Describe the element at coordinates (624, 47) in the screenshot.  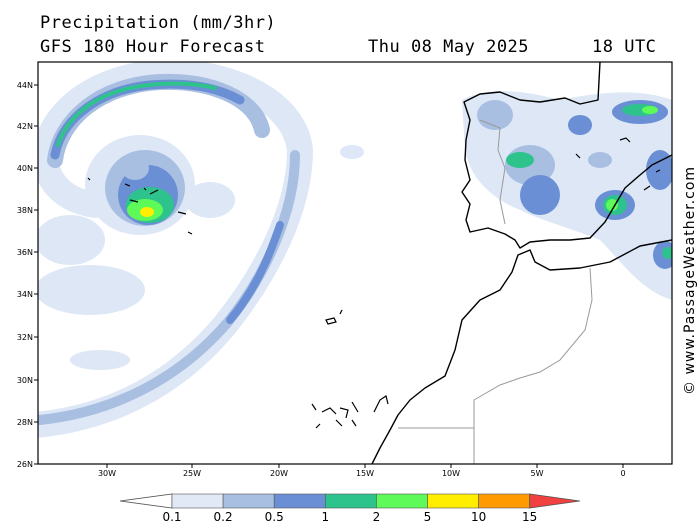
I see `forecast-time: 18 UTC` at that location.